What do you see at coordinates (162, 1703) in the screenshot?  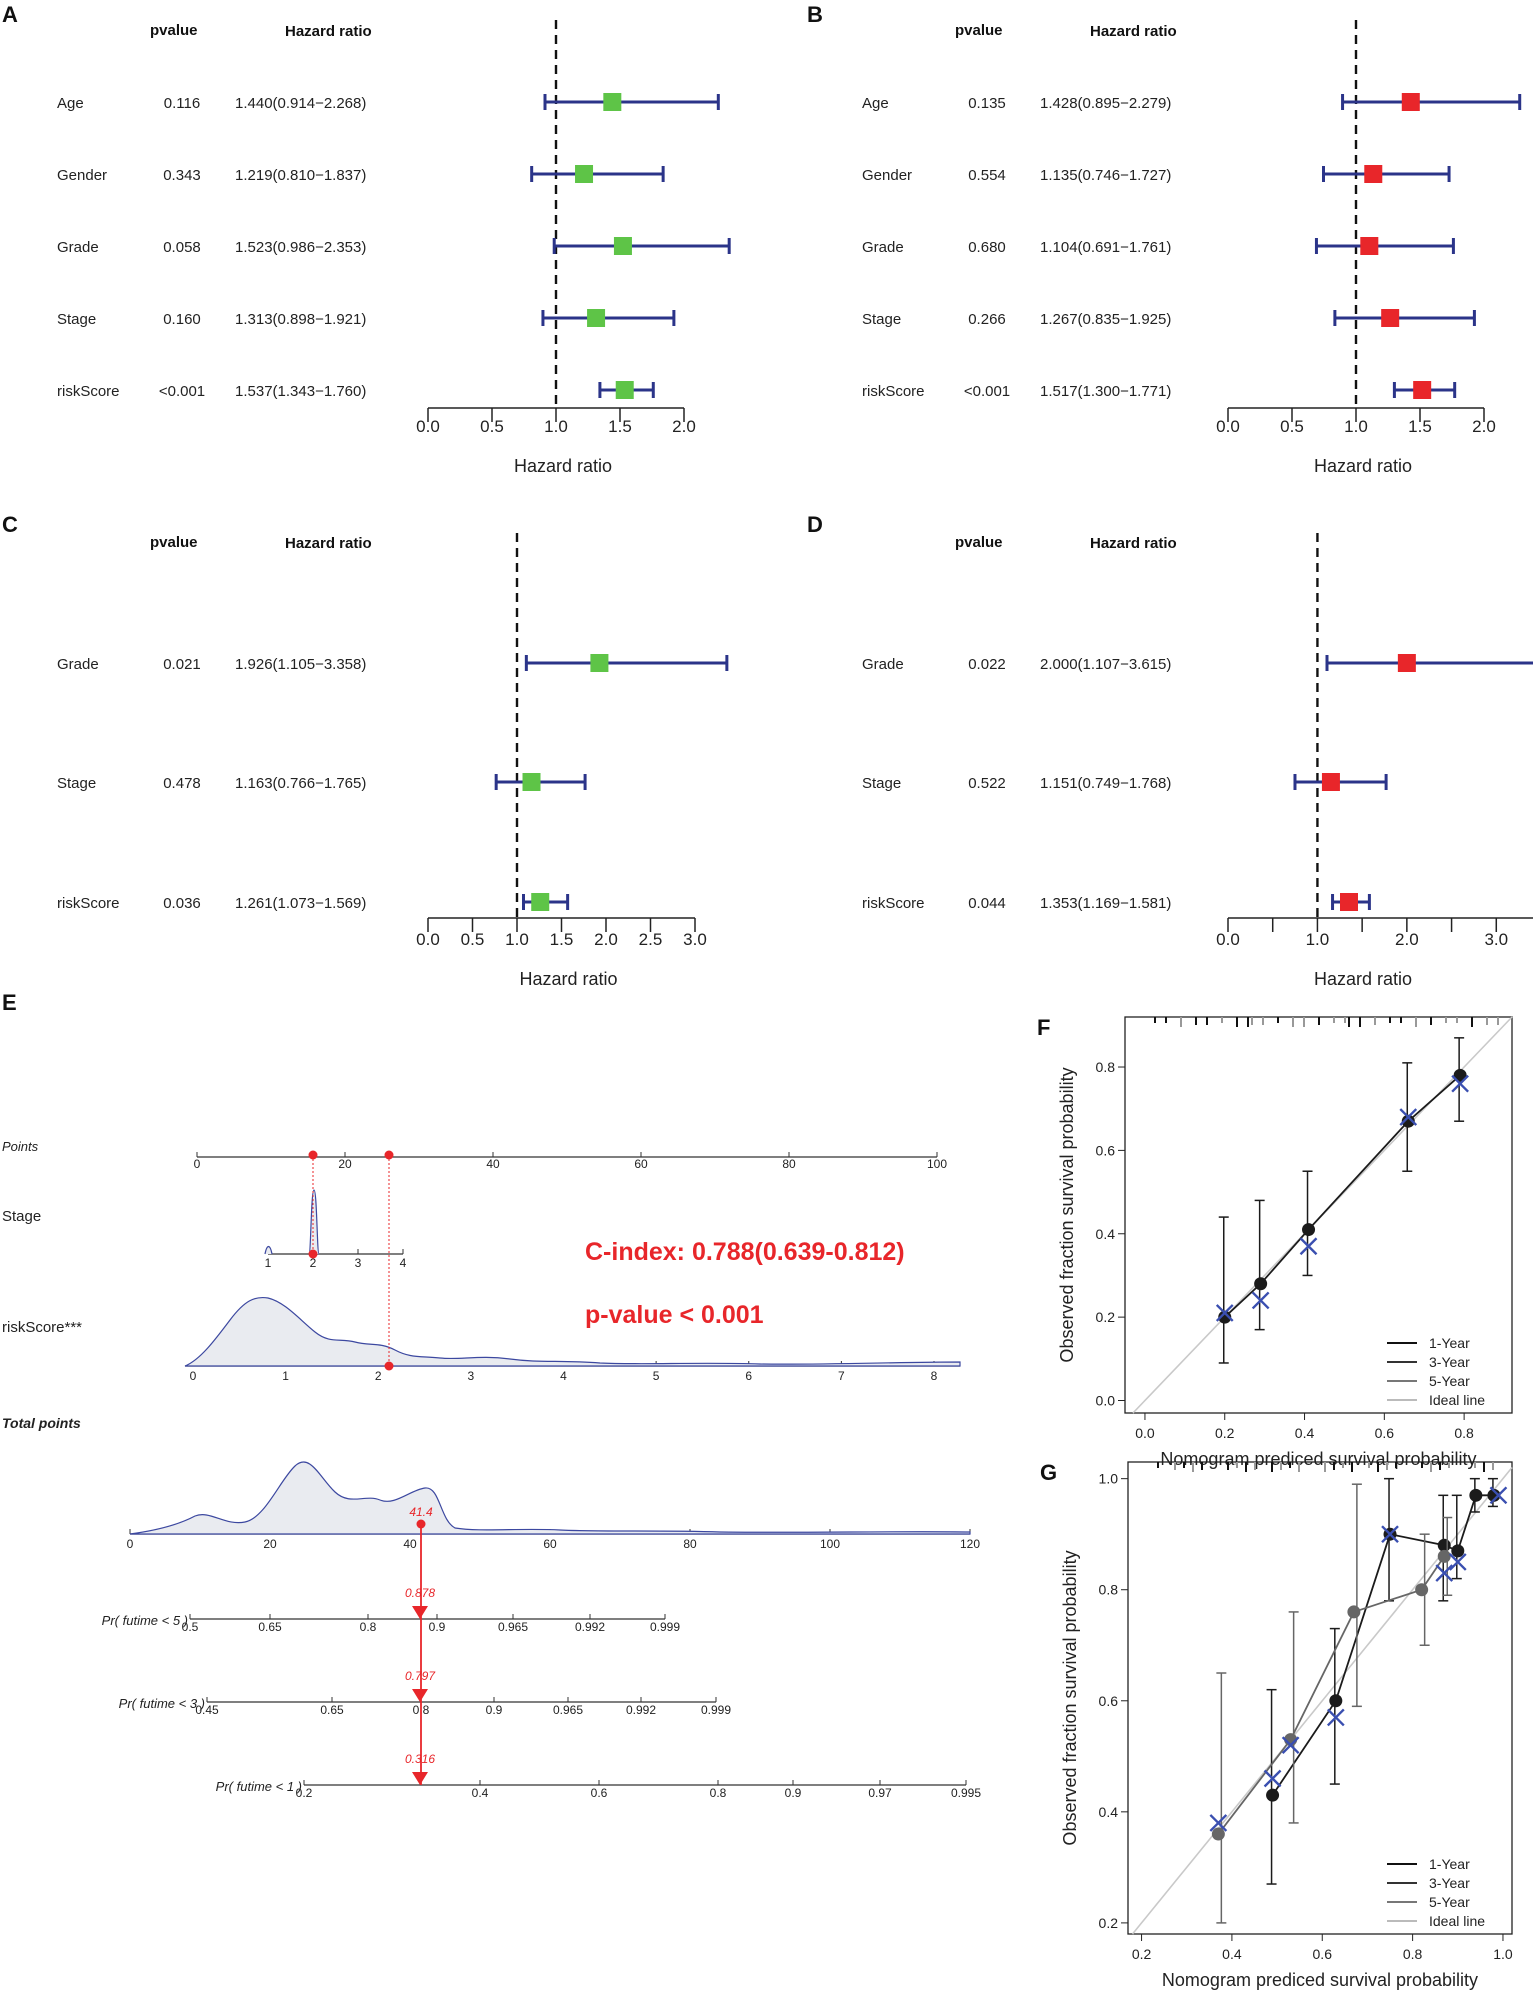 I see `prob-row-label: Pr( futime < 3 )` at bounding box center [162, 1703].